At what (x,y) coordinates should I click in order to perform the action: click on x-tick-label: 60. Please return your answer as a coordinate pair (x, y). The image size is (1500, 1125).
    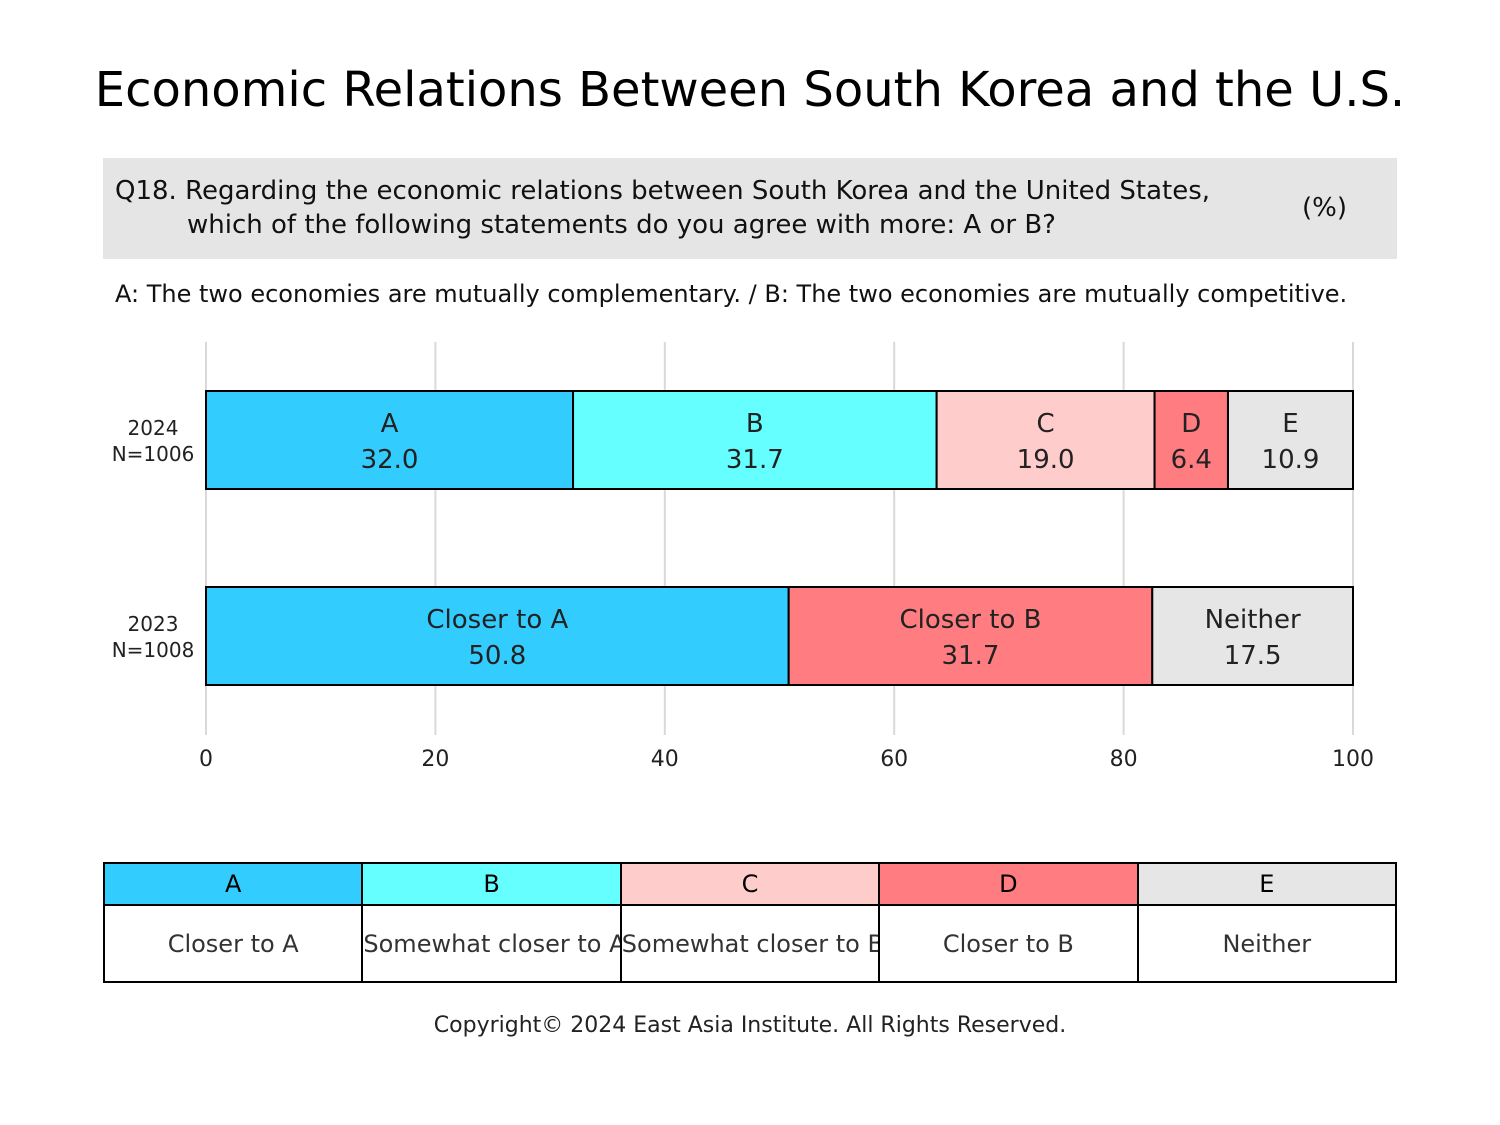
    Looking at the image, I should click on (894, 759).